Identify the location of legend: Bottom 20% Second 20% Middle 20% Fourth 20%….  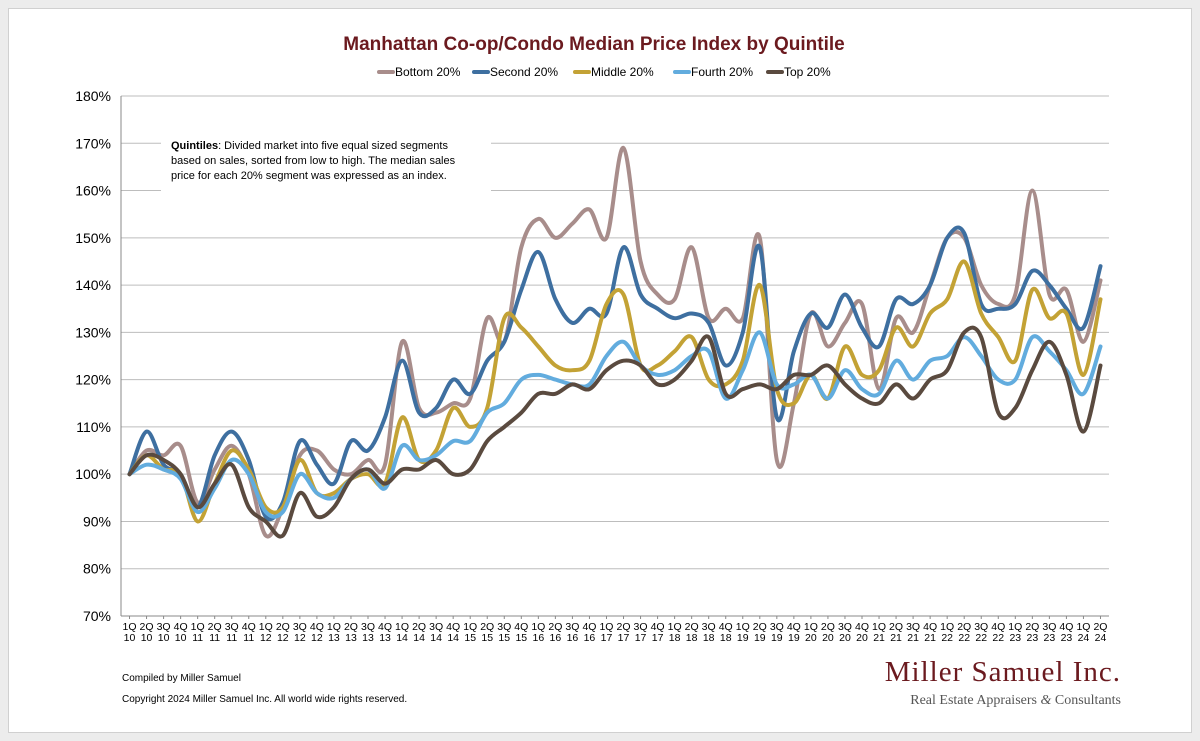
(604, 72).